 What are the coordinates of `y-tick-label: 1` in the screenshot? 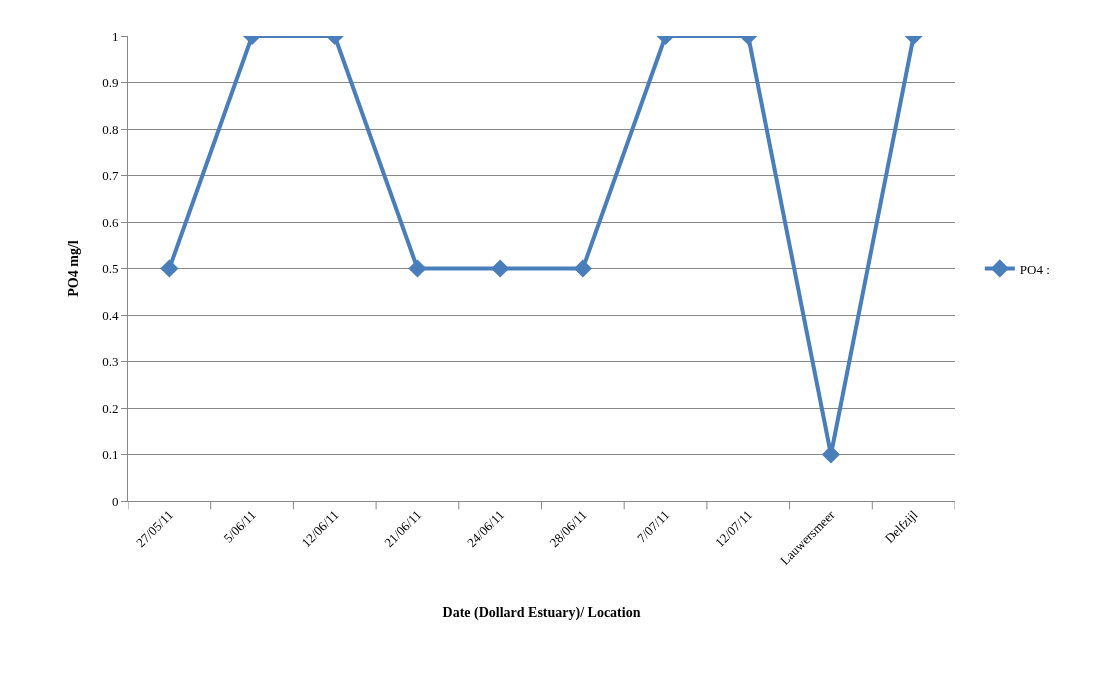 It's located at (115, 36).